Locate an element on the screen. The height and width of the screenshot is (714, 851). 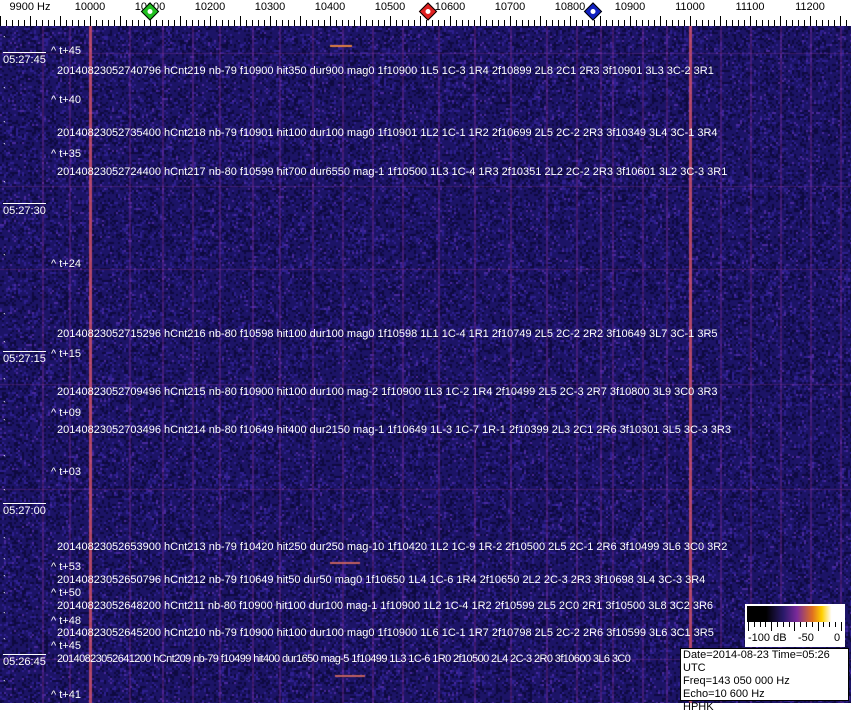
event-marker-label: ^ t+35 is located at coordinates (66, 154).